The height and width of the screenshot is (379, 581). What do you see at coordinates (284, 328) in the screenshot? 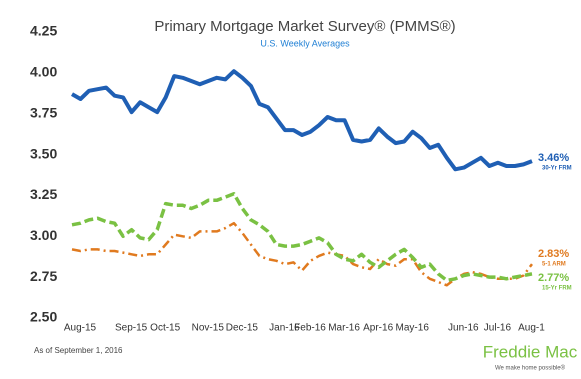
I see `x-tick-label: Jan-16` at bounding box center [284, 328].